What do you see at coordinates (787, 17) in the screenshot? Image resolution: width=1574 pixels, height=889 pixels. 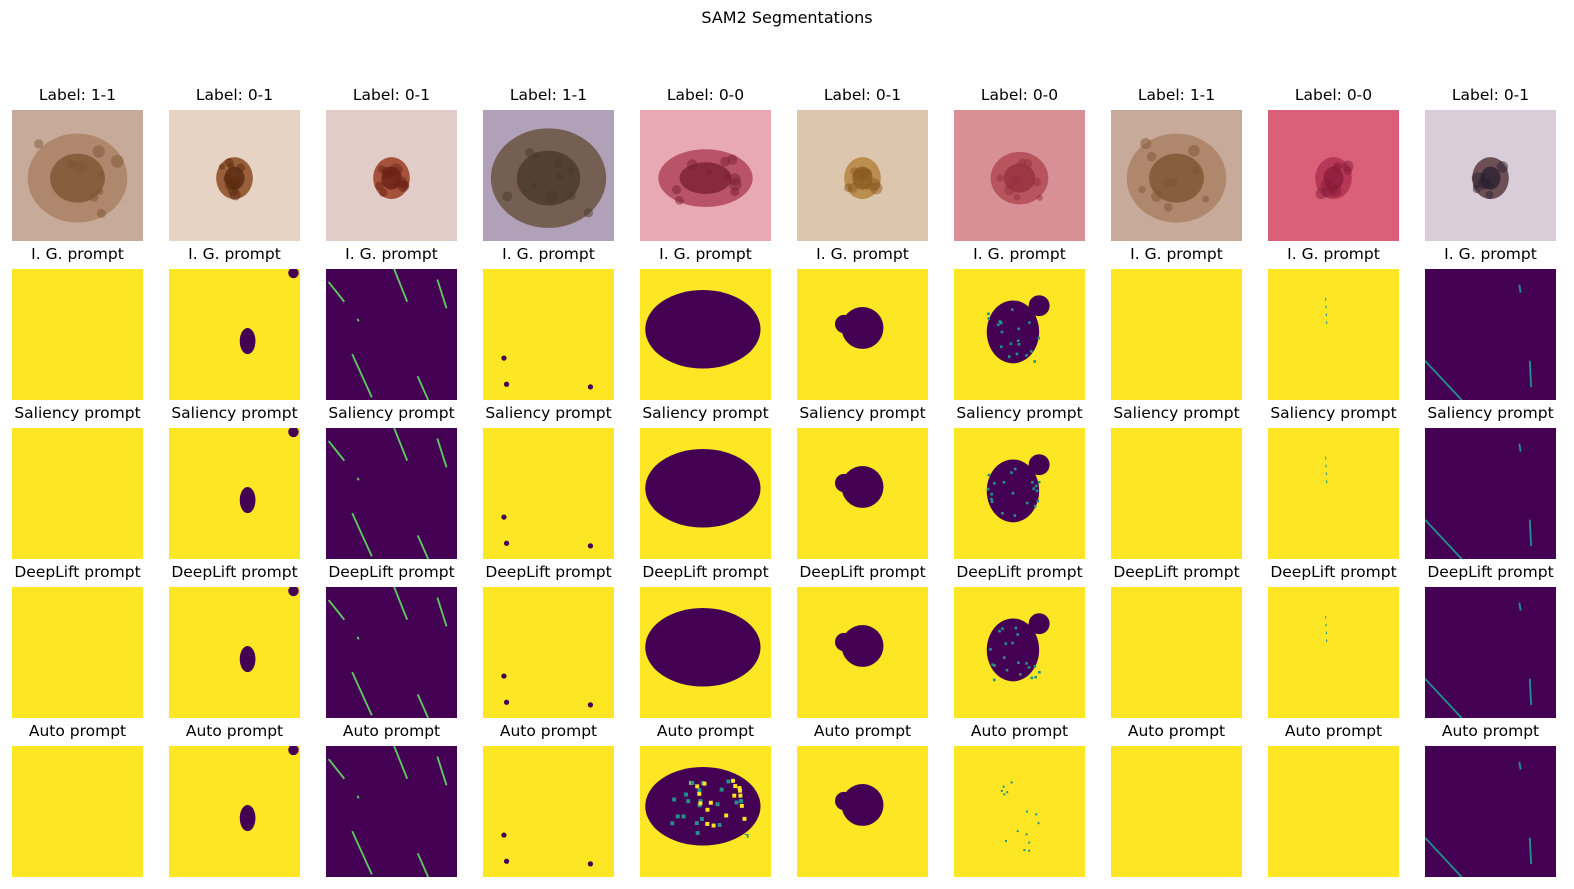 I see `figure-title: SAM2 Segmentations` at bounding box center [787, 17].